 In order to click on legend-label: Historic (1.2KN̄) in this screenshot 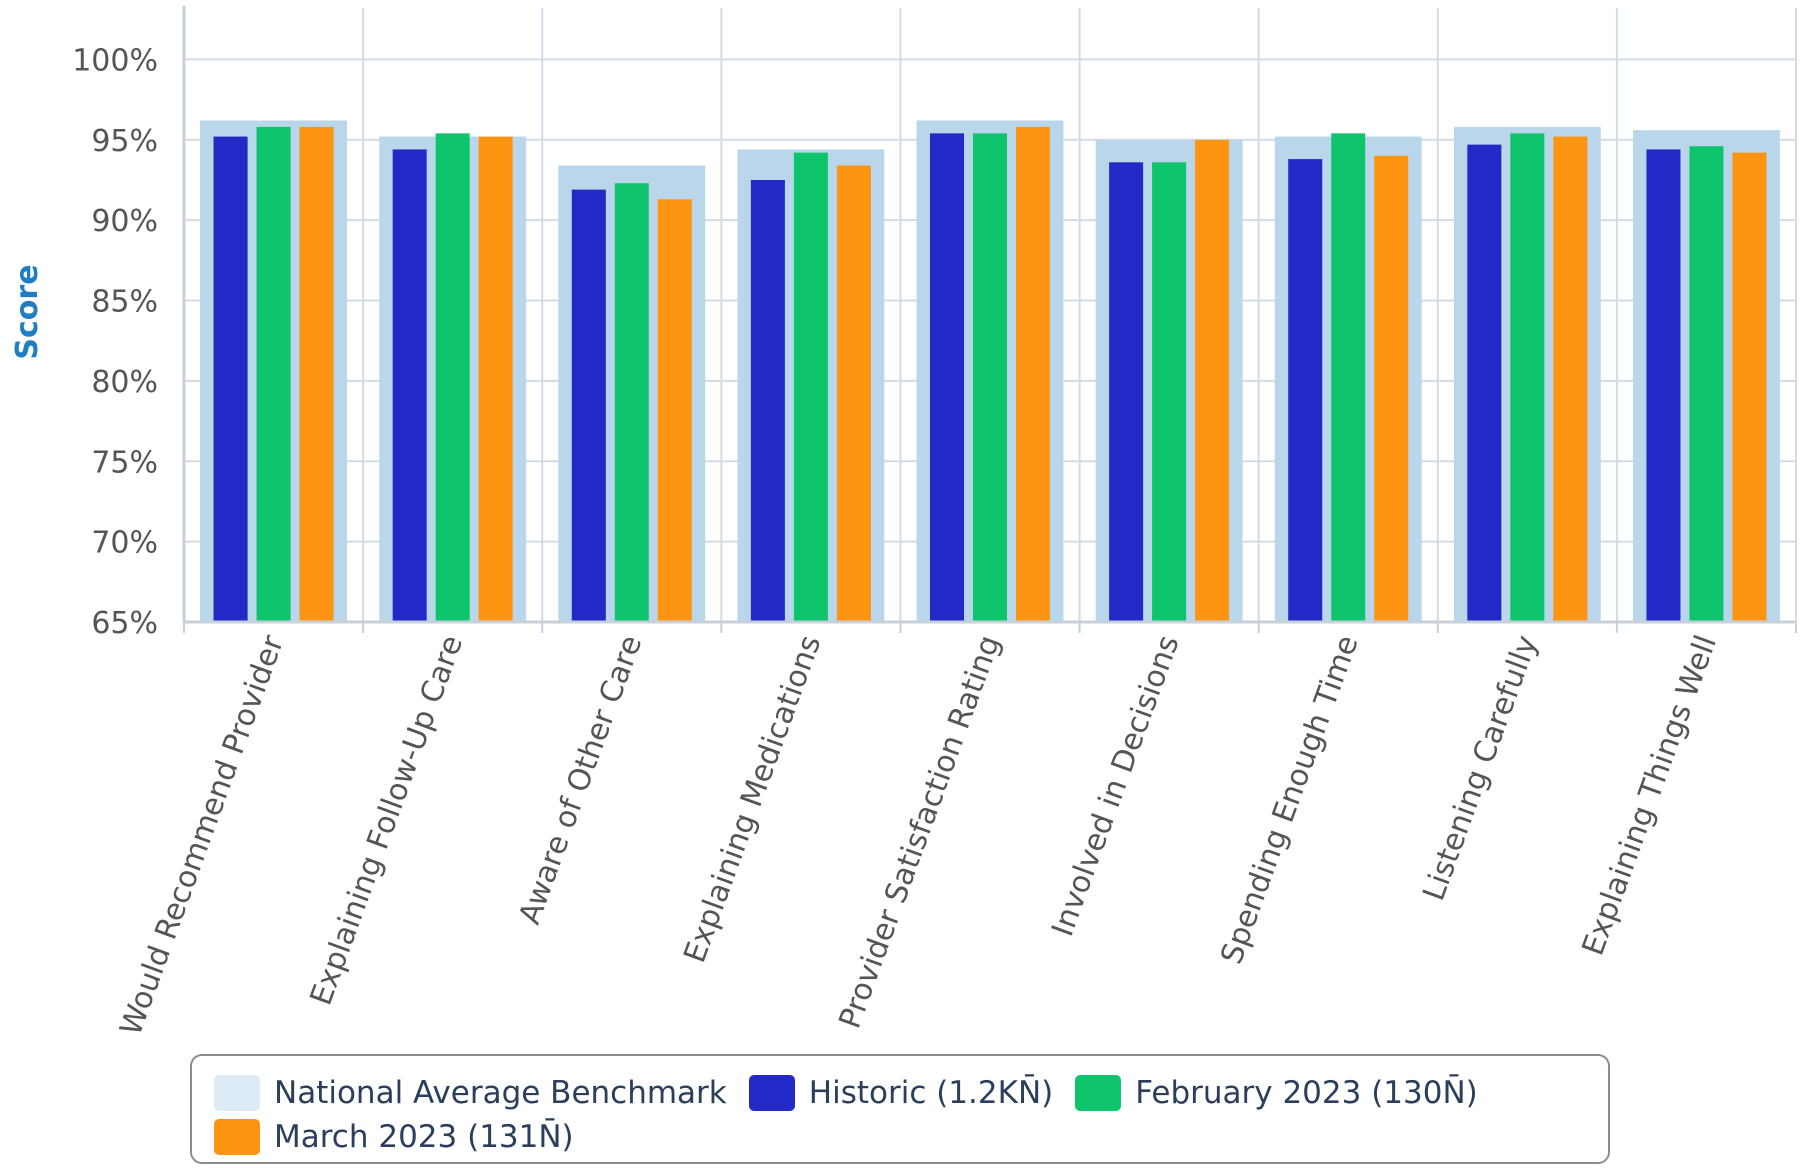, I will do `click(931, 1093)`.